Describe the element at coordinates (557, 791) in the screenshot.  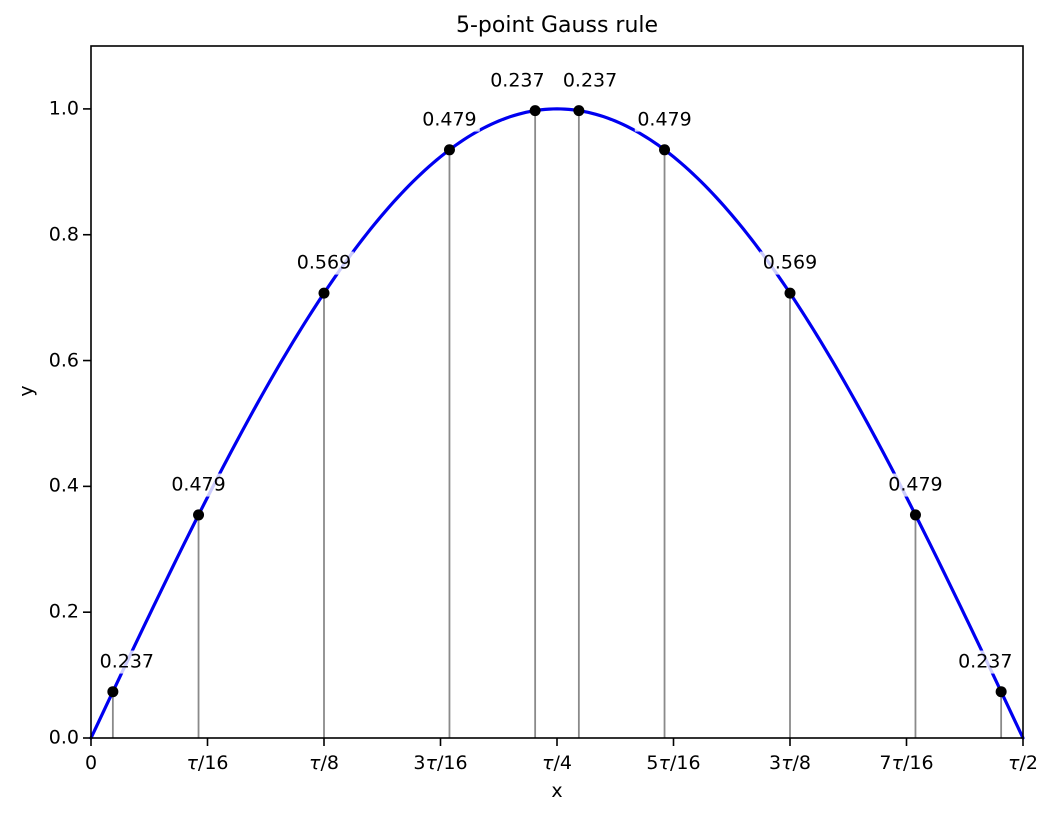
I see `x-axis-label: x` at that location.